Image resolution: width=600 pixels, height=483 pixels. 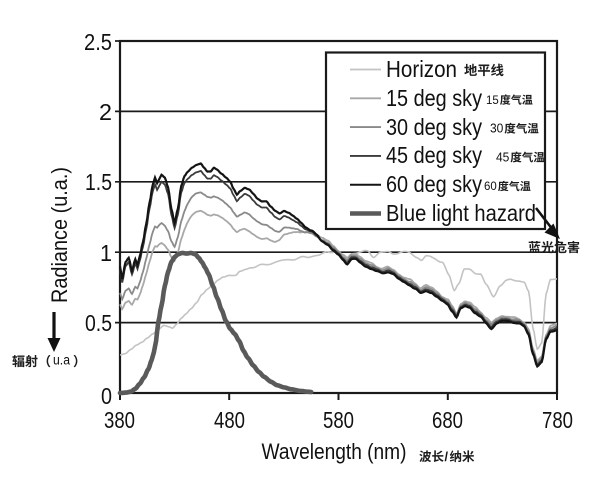 What do you see at coordinates (106, 253) in the screenshot?
I see `svg-text: 1` at bounding box center [106, 253].